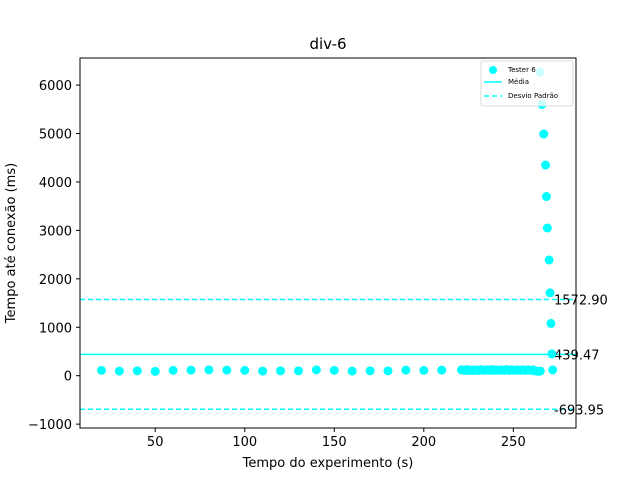  I want to click on y-axis-label: Tempo até conexão (ms), so click(11, 243).